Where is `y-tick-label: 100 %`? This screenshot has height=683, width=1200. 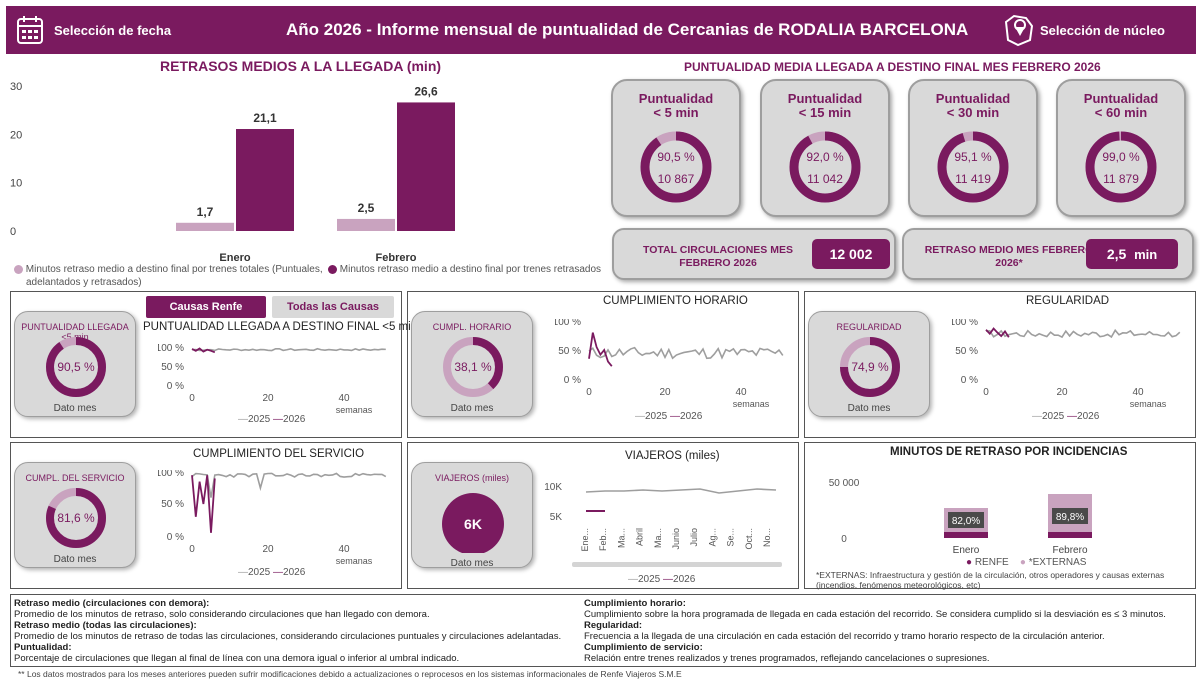 y-tick-label: 100 % is located at coordinates (171, 474).